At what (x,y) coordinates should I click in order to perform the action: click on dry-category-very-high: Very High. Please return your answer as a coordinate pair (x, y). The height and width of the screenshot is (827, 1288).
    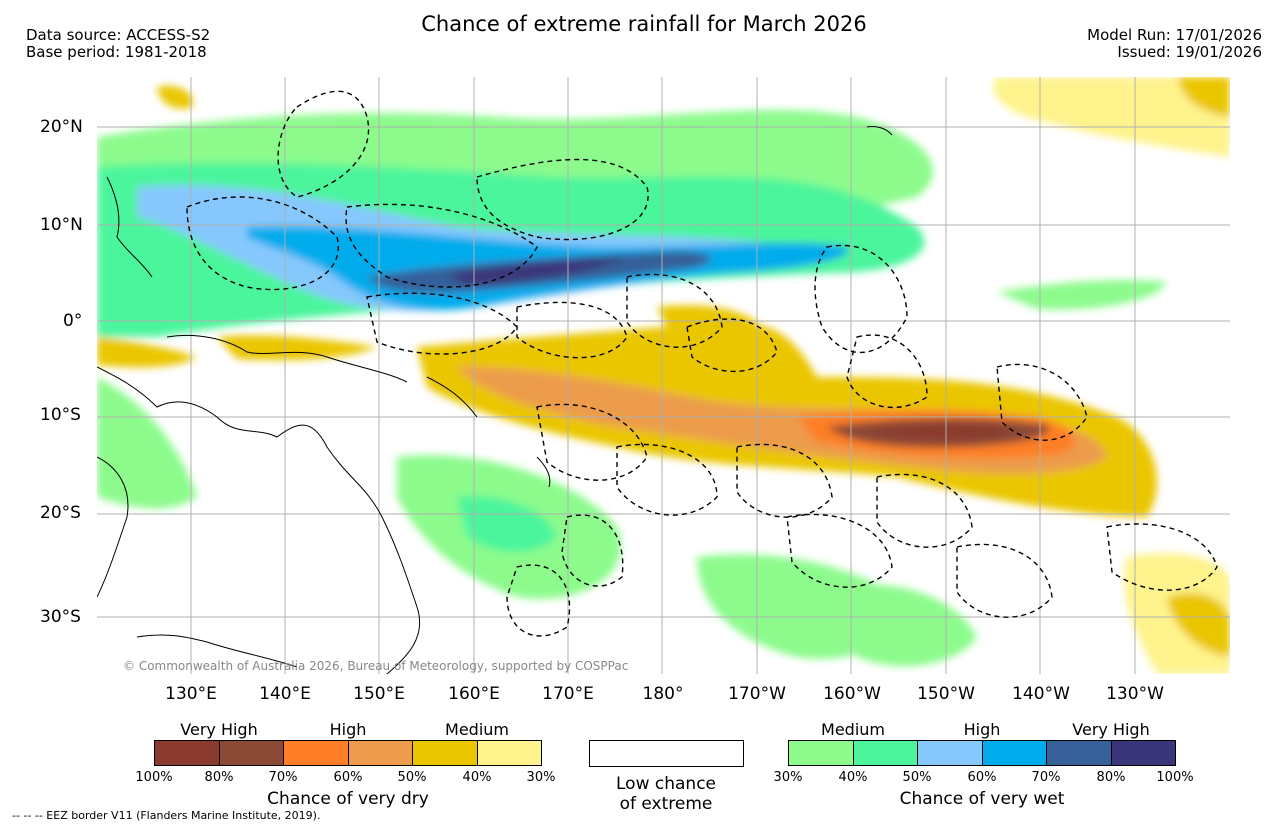
    Looking at the image, I should click on (219, 729).